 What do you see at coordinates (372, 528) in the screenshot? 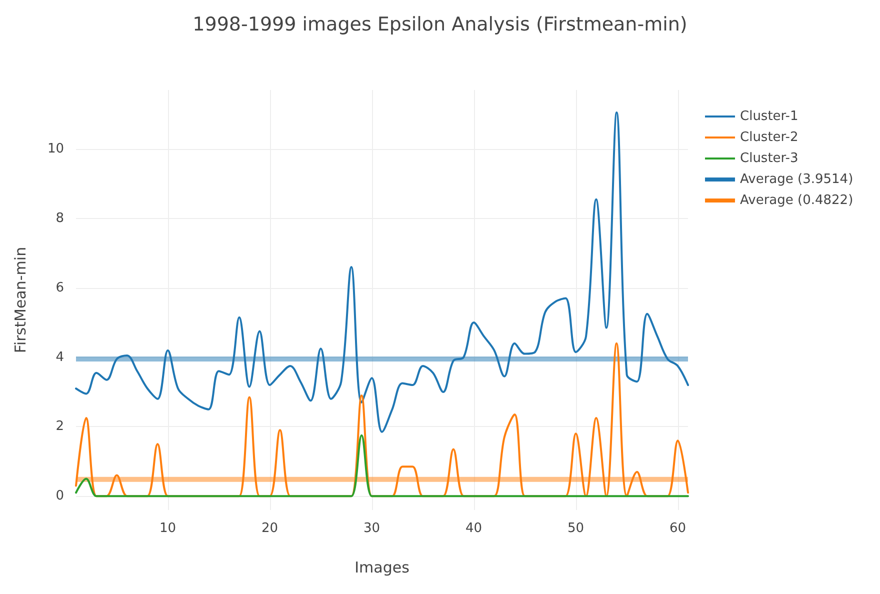
I see `x-tick-label: 30` at bounding box center [372, 528].